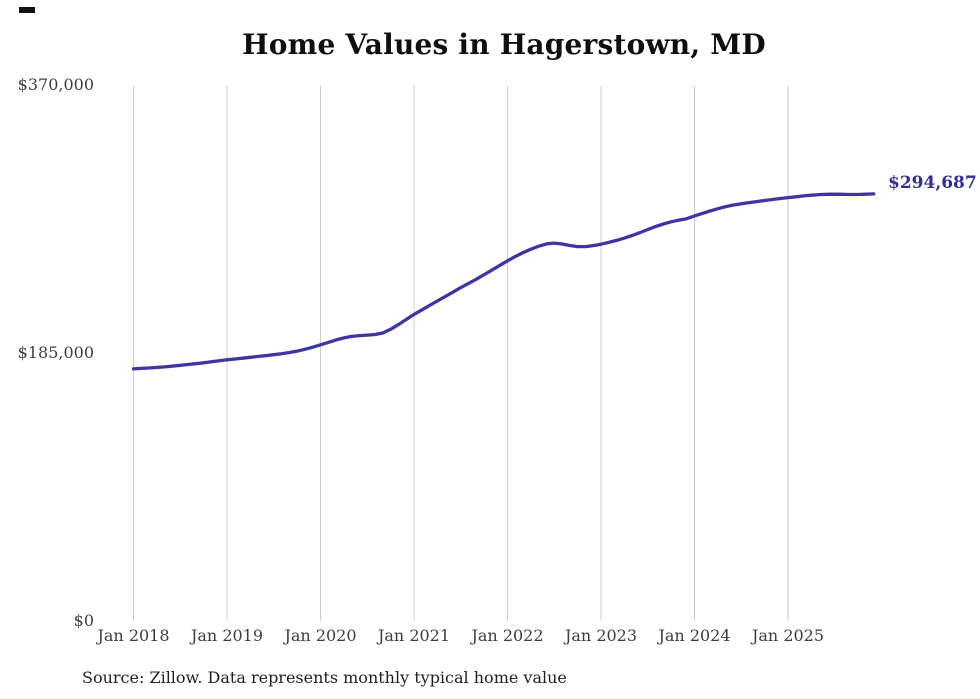  I want to click on x-axis-tick-label: Jan 2019, so click(227, 635).